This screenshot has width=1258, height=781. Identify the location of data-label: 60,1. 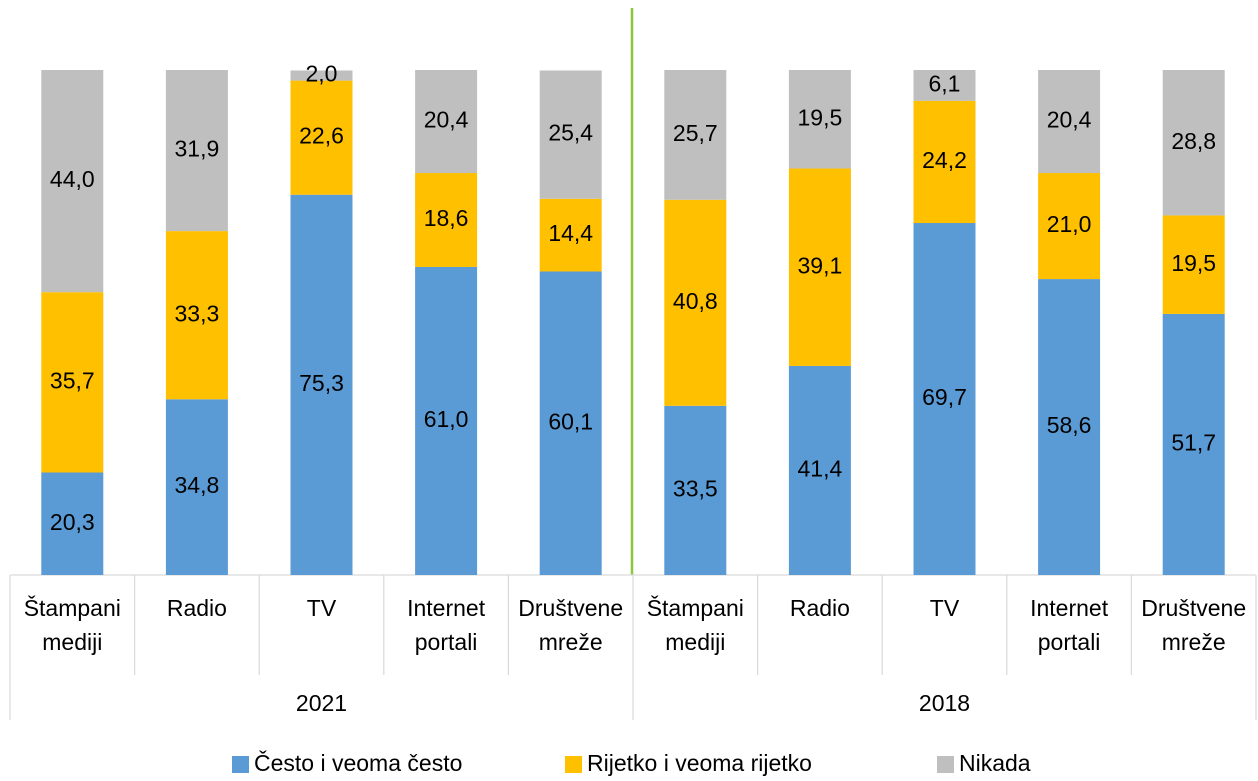
(570, 421).